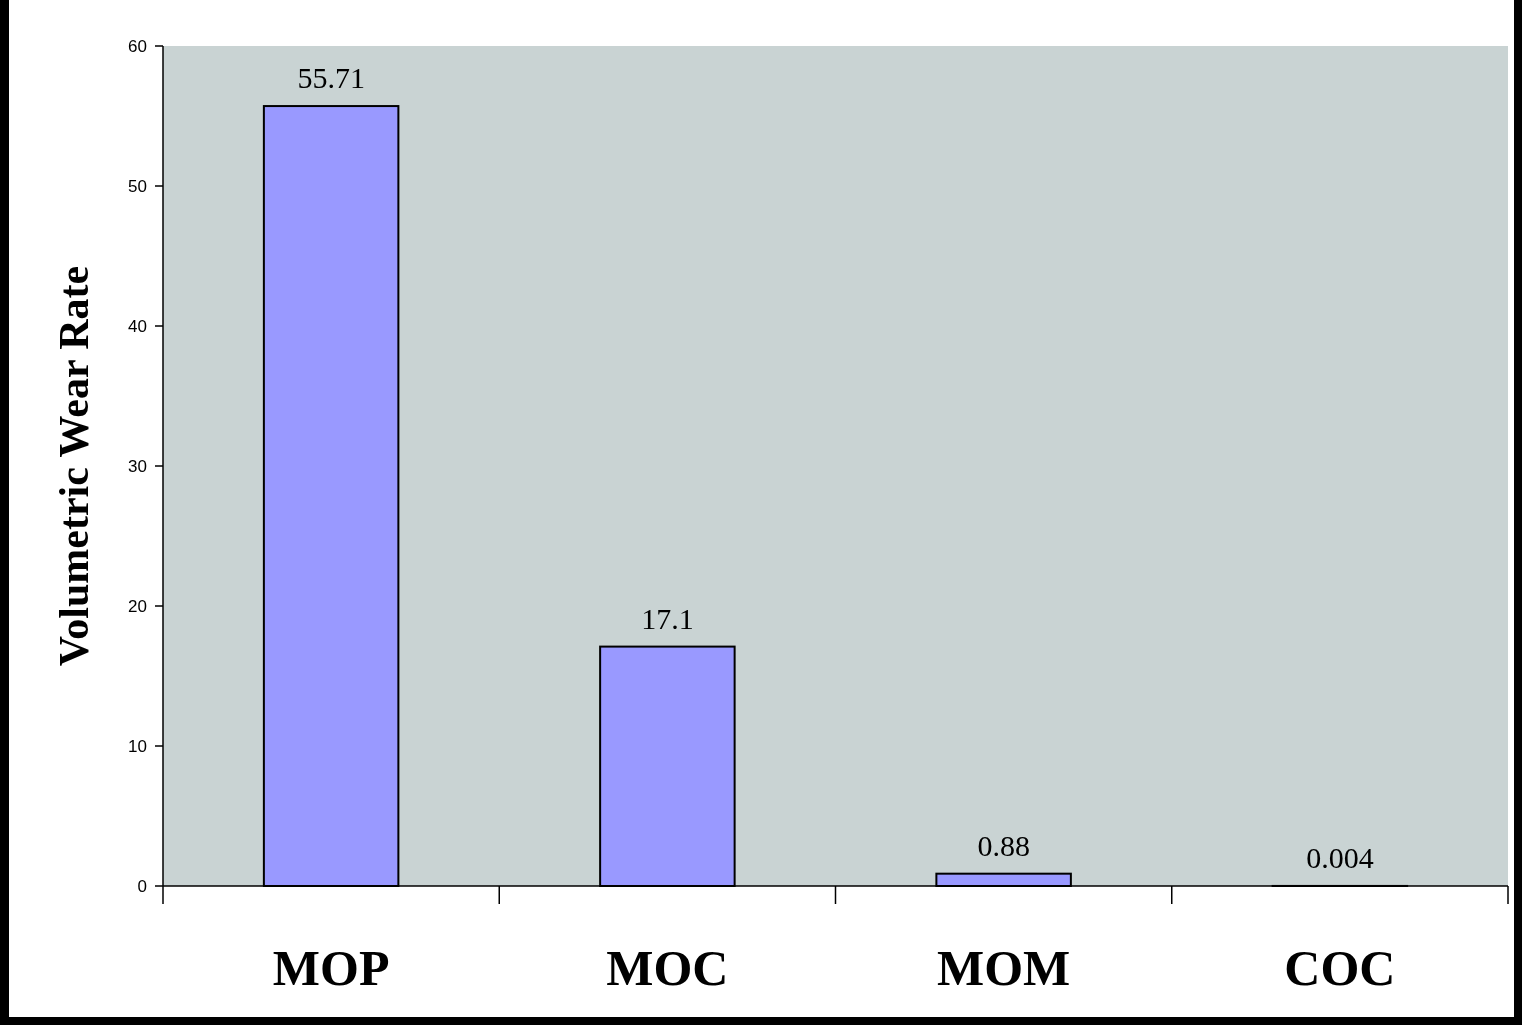 This screenshot has height=1025, width=1522. Describe the element at coordinates (331, 78) in the screenshot. I see `data-label: 55.71` at that location.